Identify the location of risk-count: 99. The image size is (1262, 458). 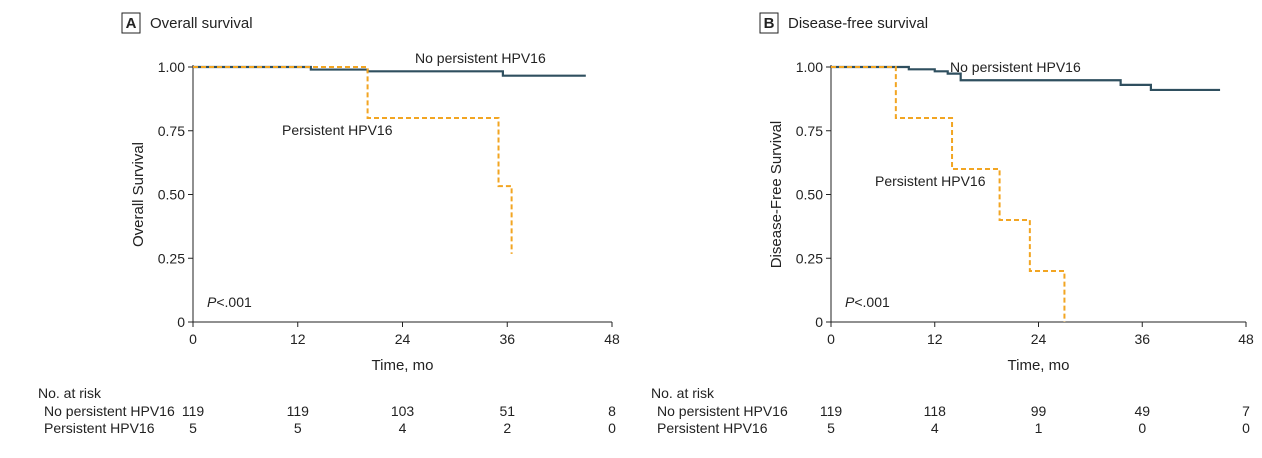
(1039, 411).